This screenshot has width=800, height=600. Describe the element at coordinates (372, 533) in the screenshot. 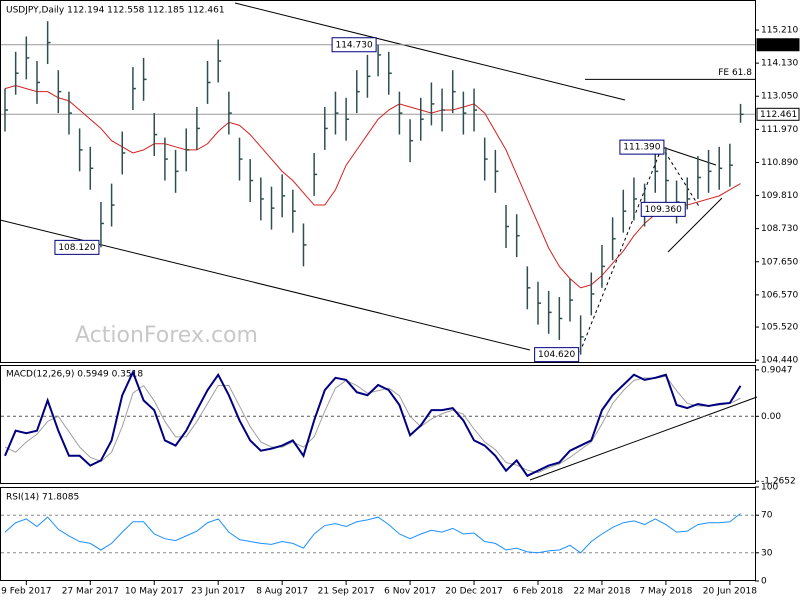

I see `rsi-line` at that location.